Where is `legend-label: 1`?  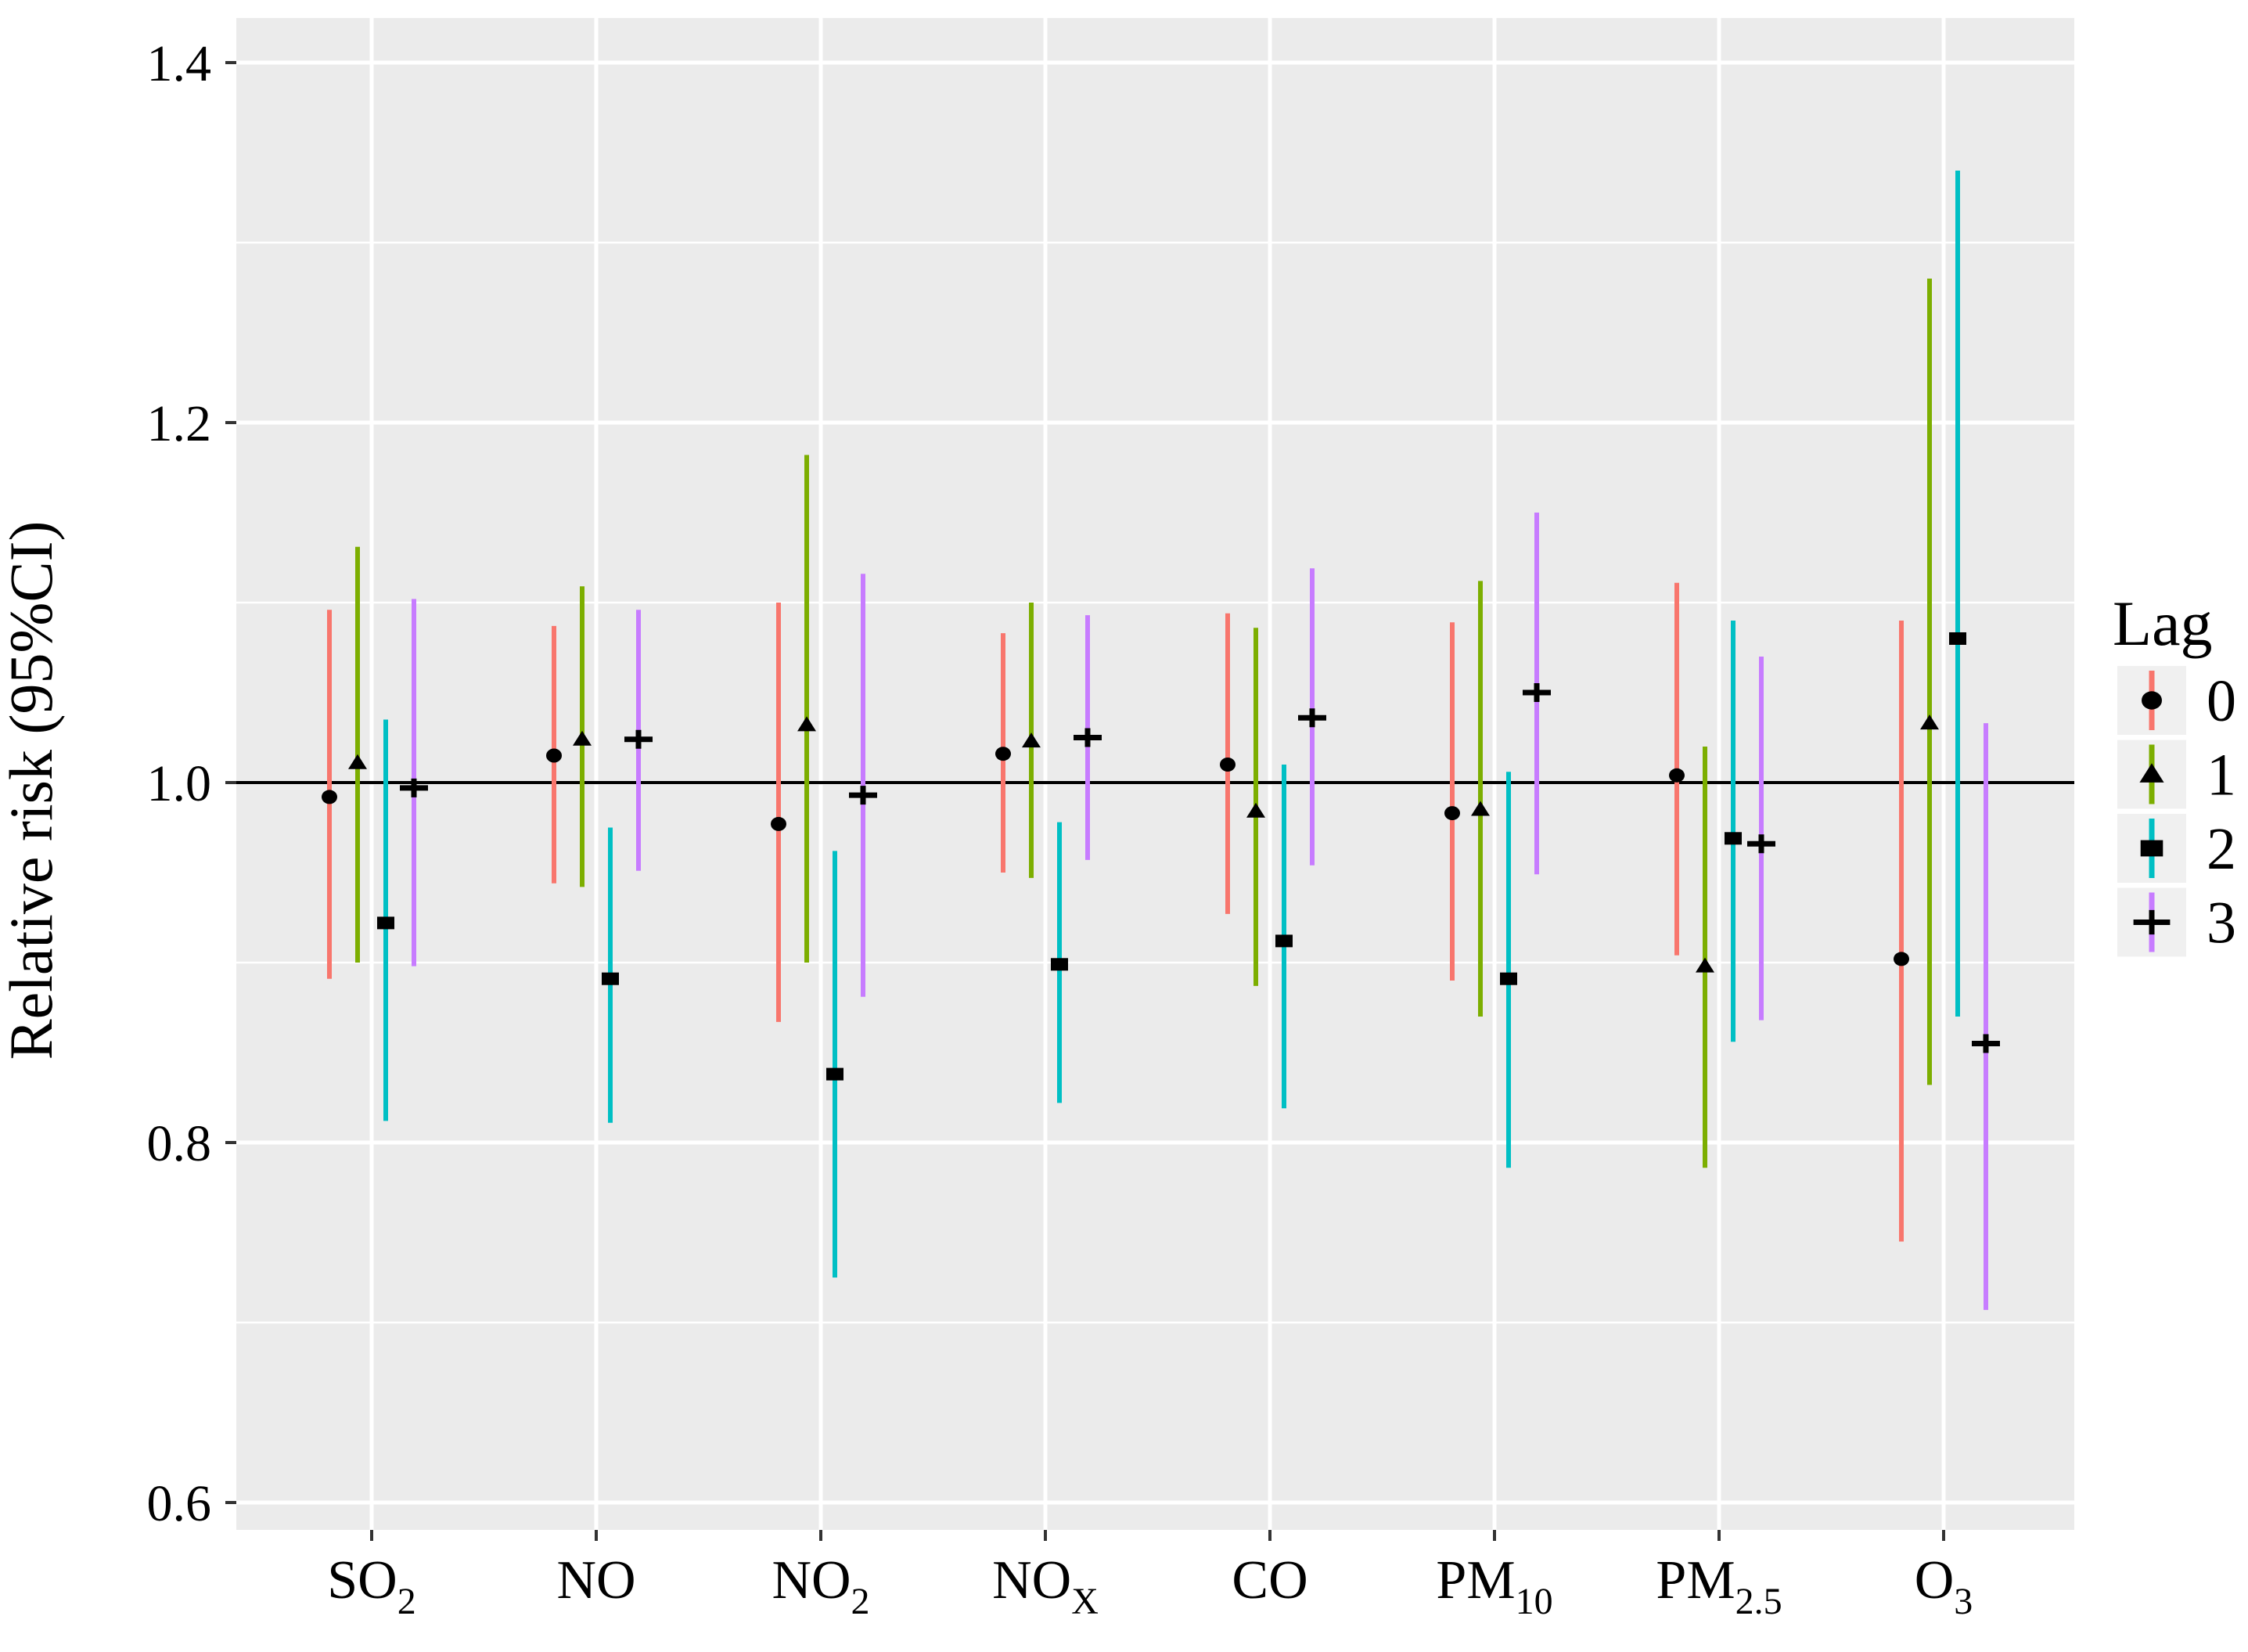
legend-label: 1 is located at coordinates (2222, 775).